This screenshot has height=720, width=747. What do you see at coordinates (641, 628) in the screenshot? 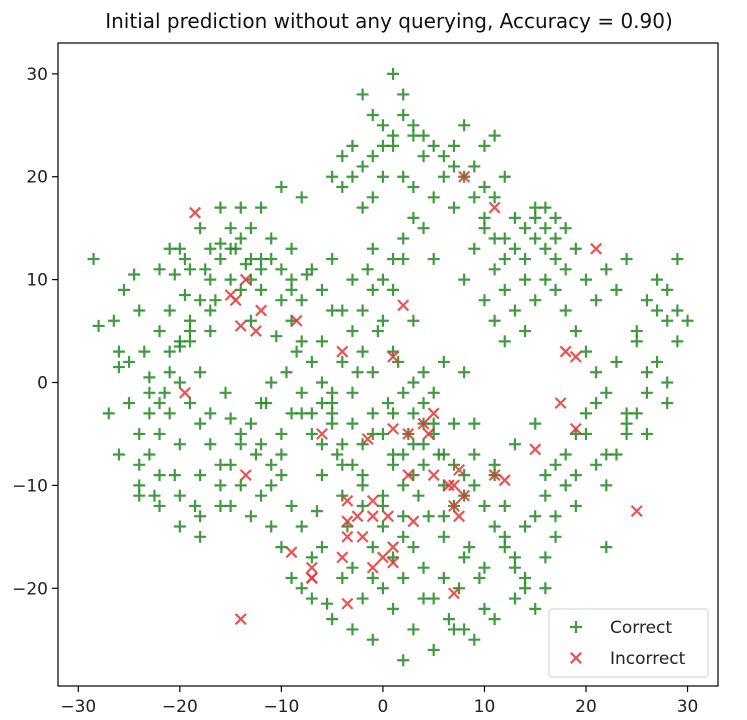
I see `legend-label-correct: Correct` at bounding box center [641, 628].